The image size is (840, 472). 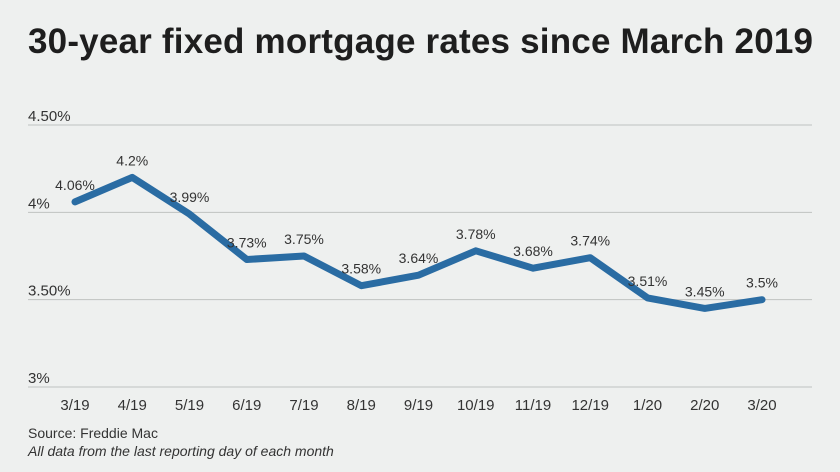 I want to click on x-tick-label: 7/19, so click(x=303, y=405).